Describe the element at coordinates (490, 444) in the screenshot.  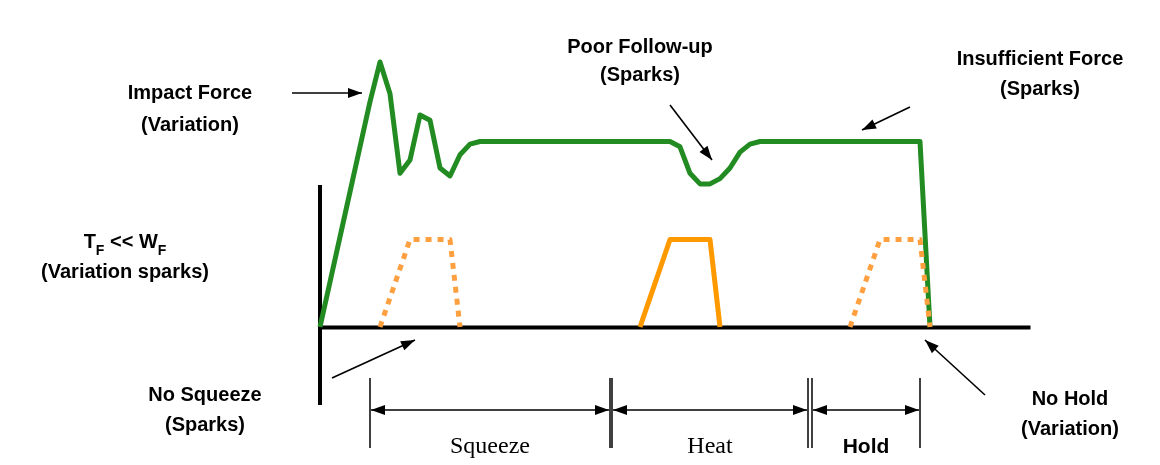
I see `text: Squeeze` at that location.